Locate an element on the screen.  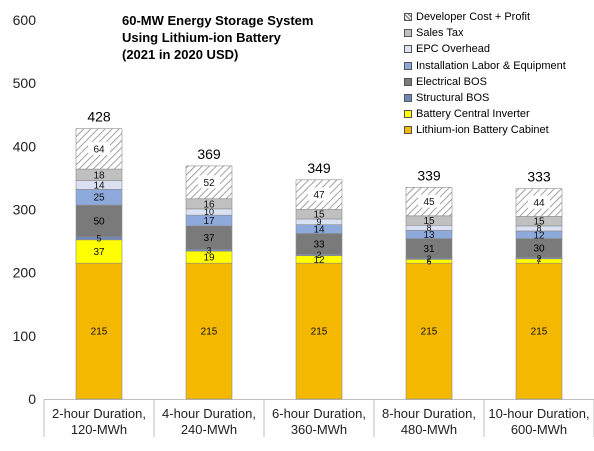
chart-title-line-3: (2021 in 2020 USD) is located at coordinates (180, 54).